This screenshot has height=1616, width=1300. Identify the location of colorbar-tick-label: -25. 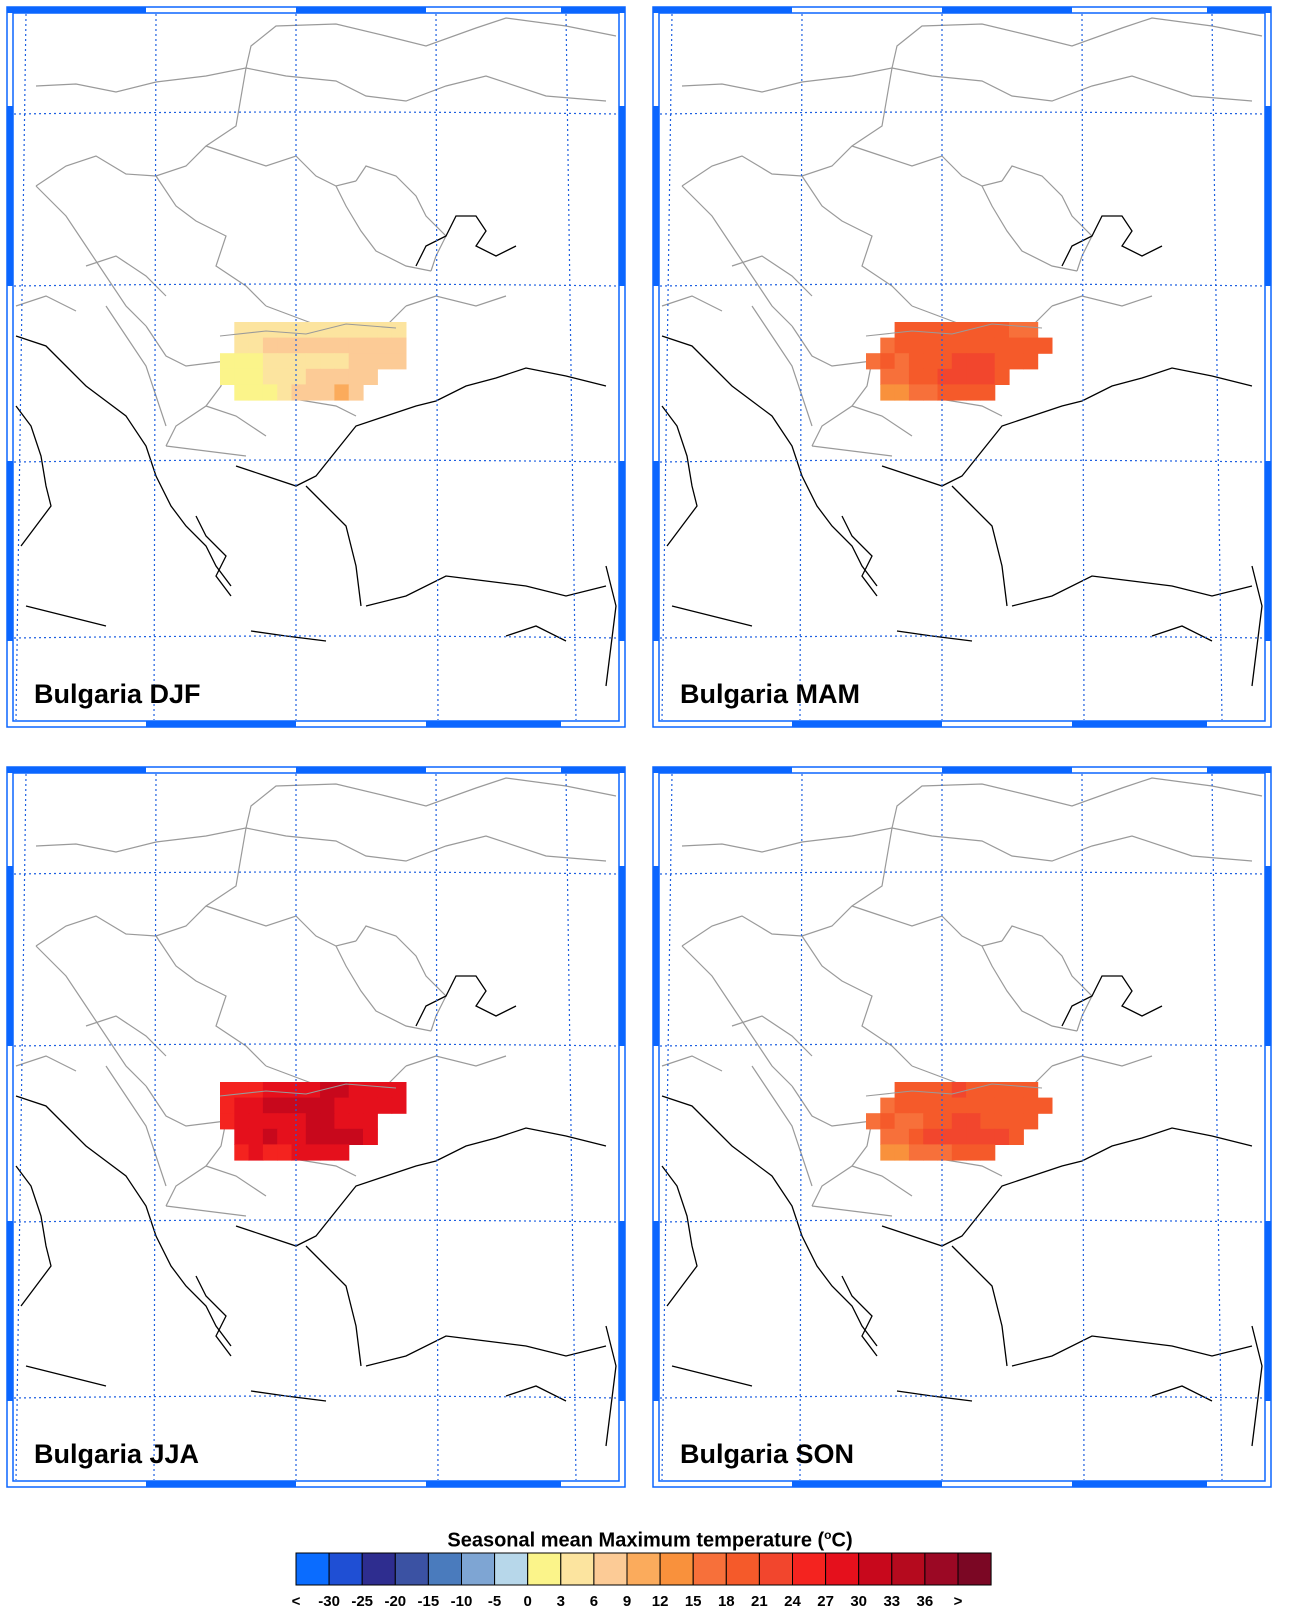
(362, 1601).